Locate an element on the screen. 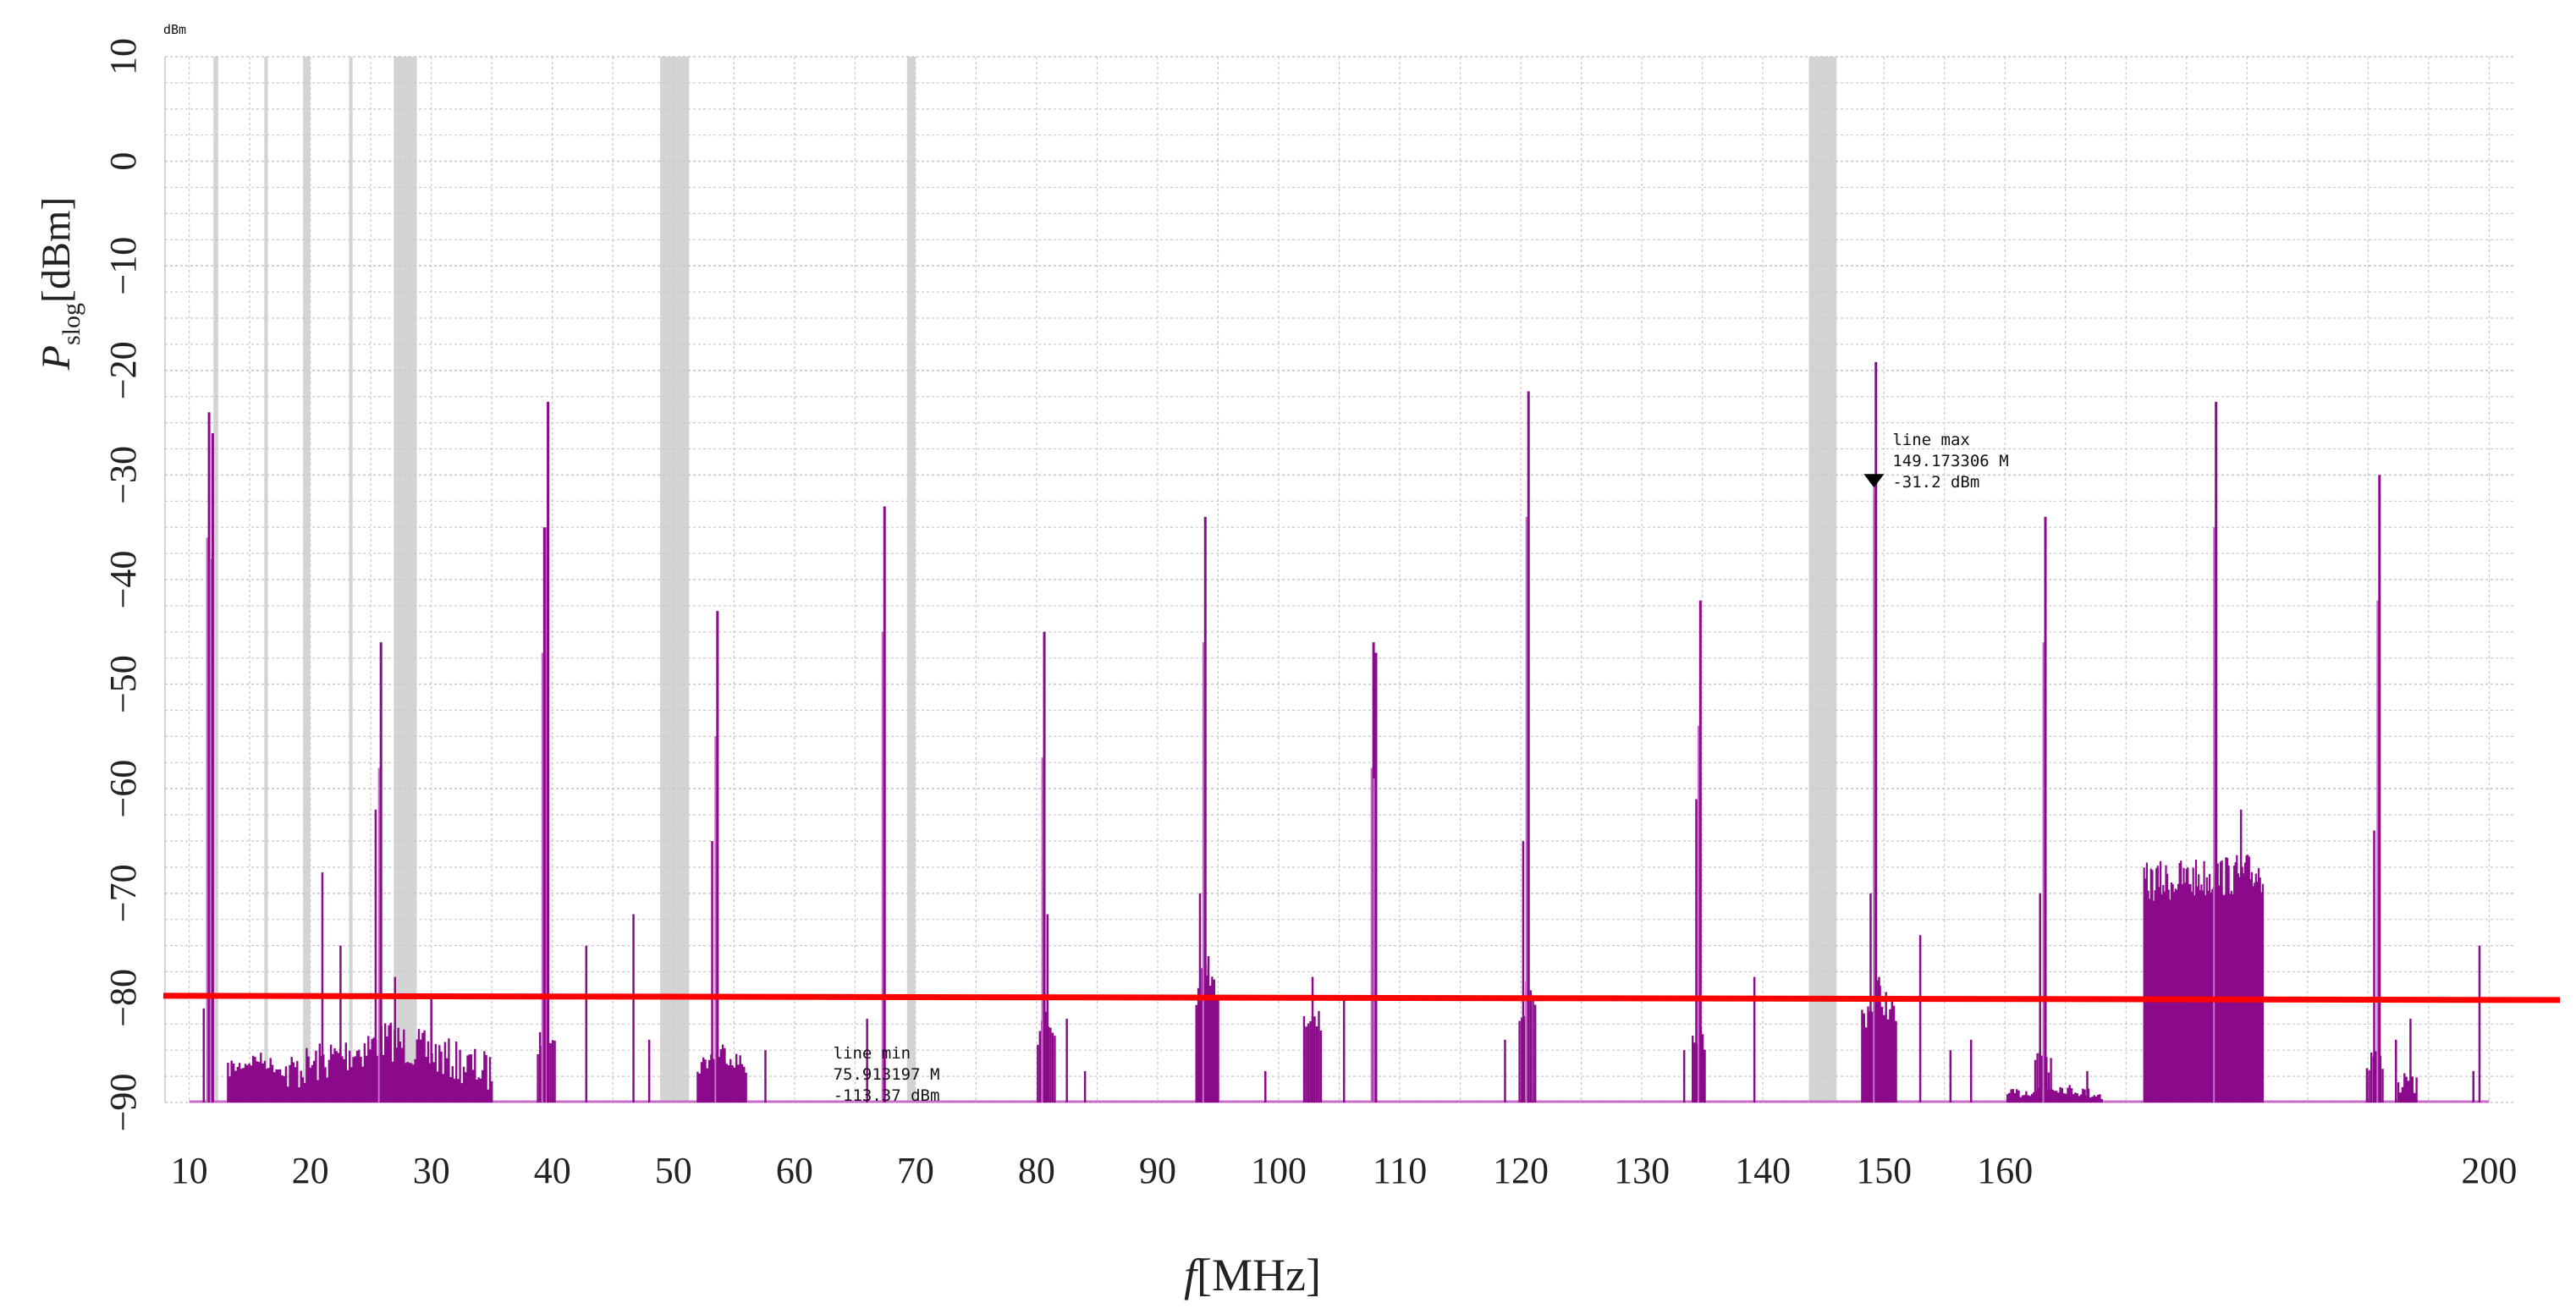 The width and height of the screenshot is (2576, 1314). line-max-level: -31.2 dBm is located at coordinates (1935, 482).